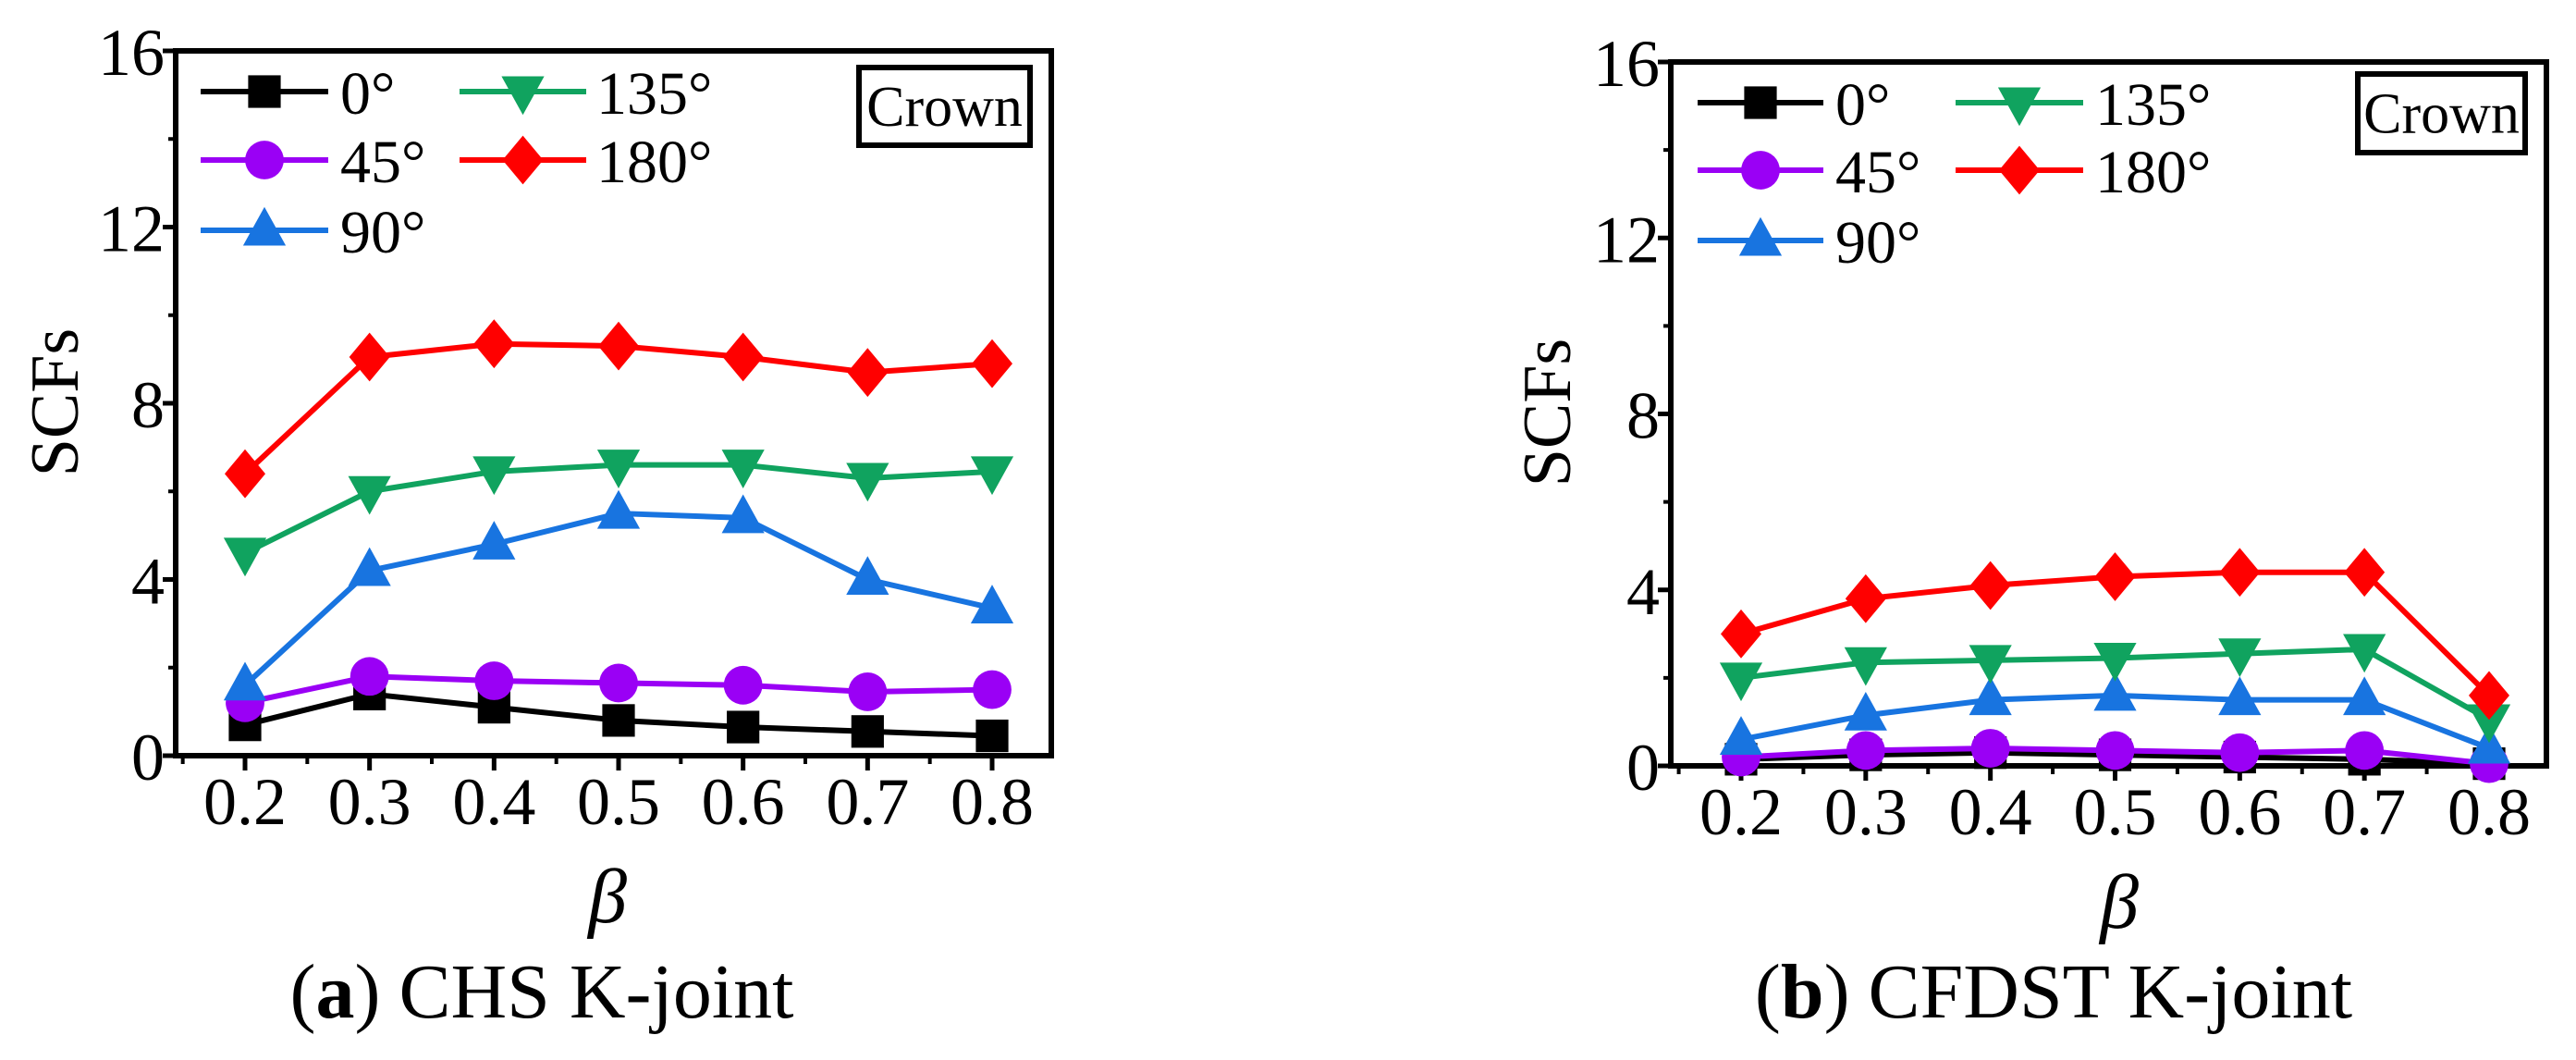  Describe the element at coordinates (2083, 105) in the screenshot. I see `legend-item: 135°` at that location.